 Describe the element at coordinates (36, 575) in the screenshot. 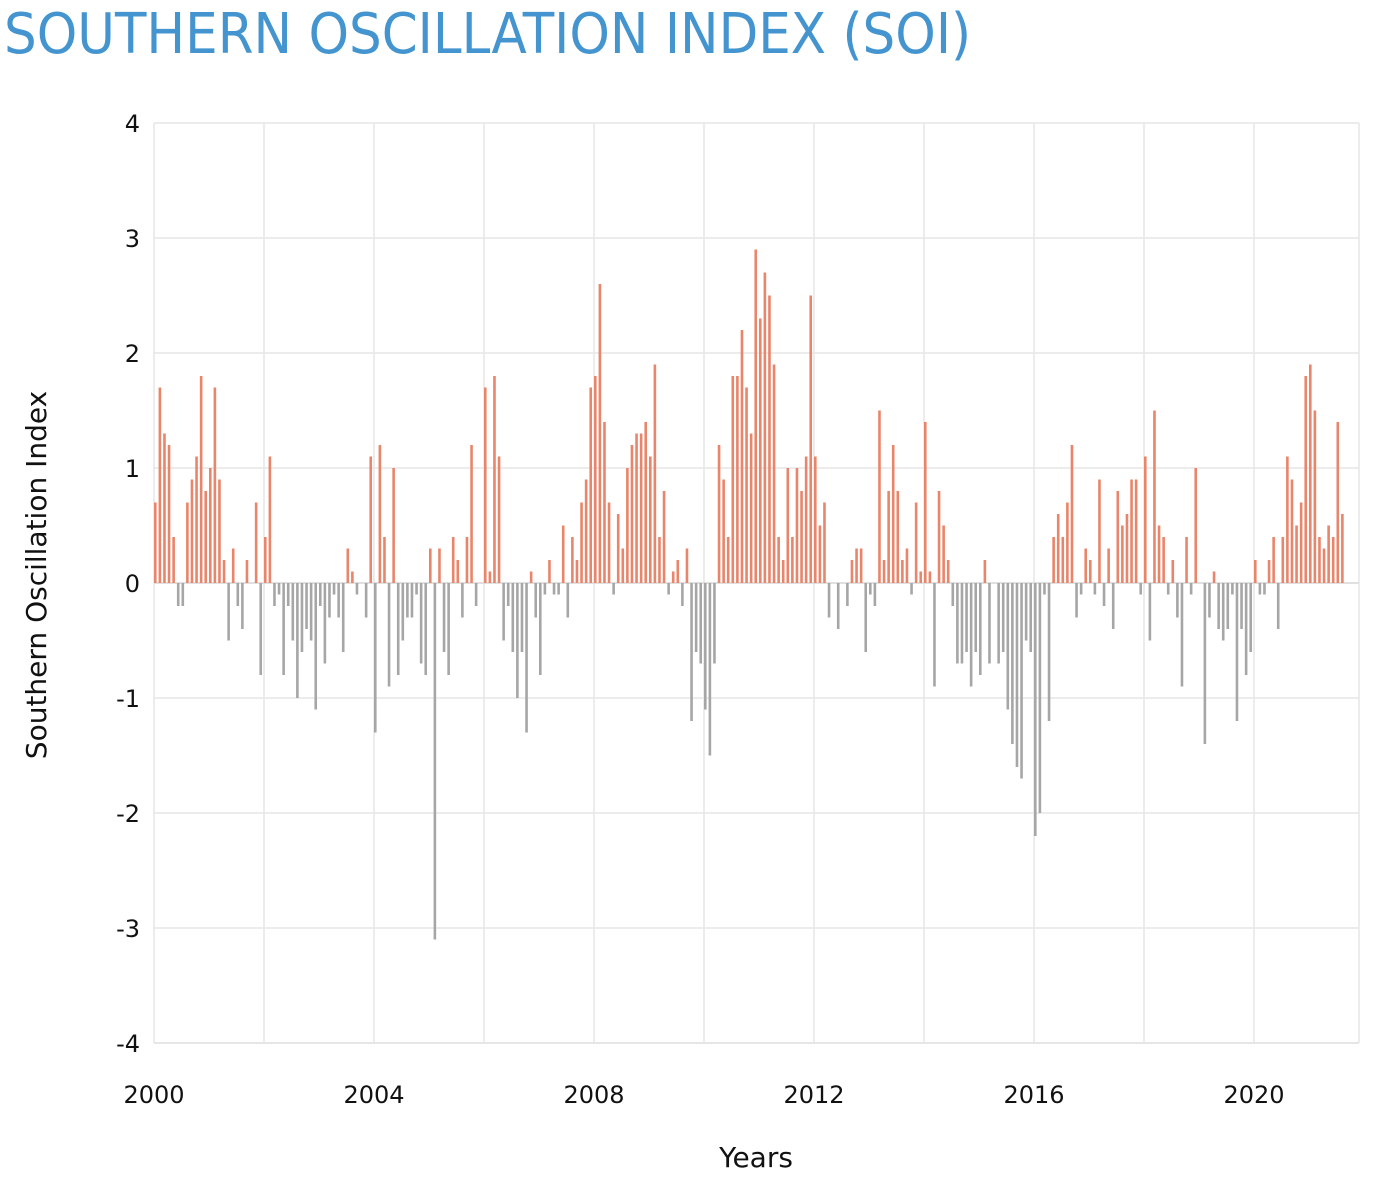

I see `y-axis-label: Southern Oscillation Index` at that location.